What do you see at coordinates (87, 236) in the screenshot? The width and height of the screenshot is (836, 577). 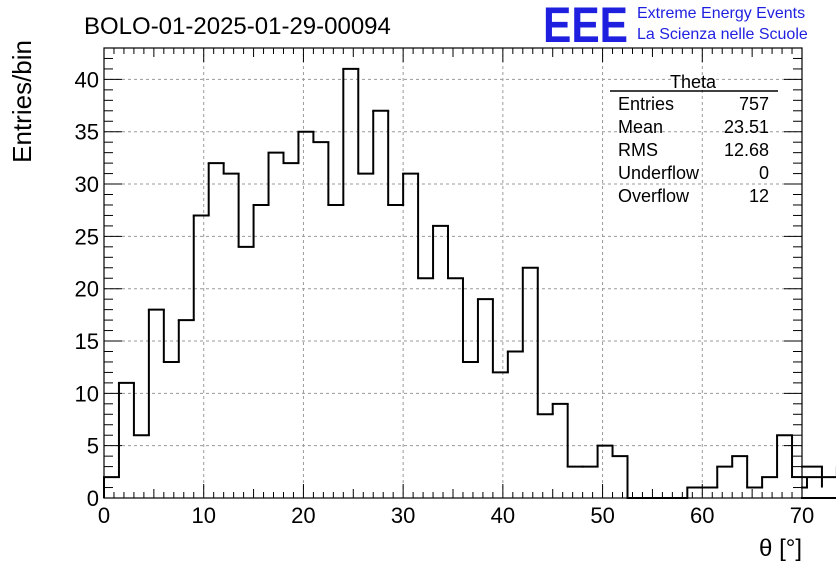 I see `y-tick-label: 25` at bounding box center [87, 236].